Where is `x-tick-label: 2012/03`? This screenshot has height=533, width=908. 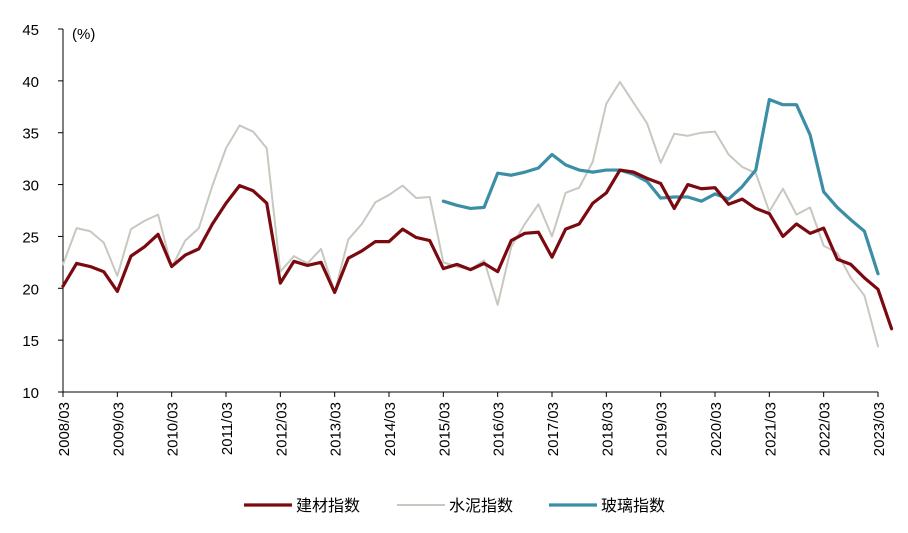 x-tick-label: 2012/03 is located at coordinates (281, 429).